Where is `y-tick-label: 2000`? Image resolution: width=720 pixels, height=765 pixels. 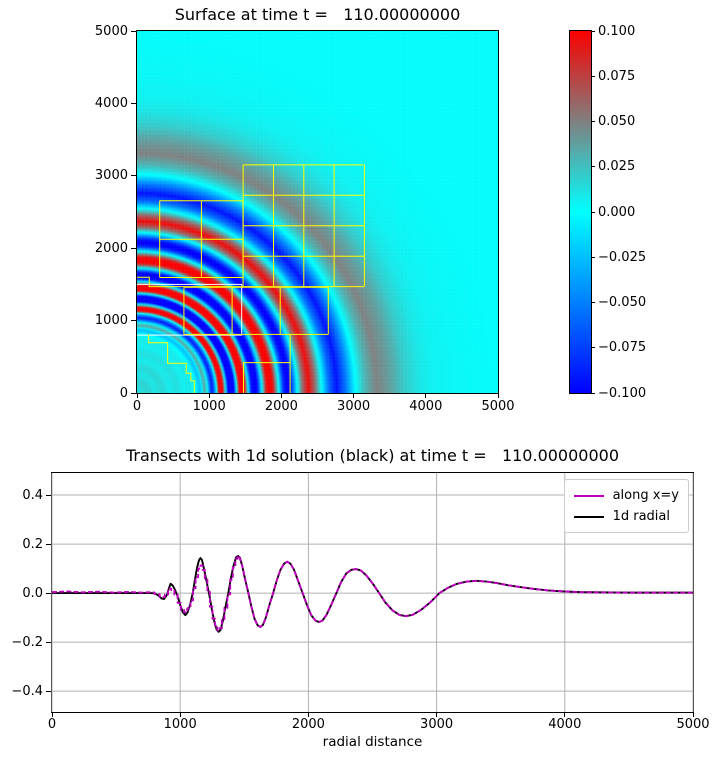 y-tick-label: 2000 is located at coordinates (111, 248).